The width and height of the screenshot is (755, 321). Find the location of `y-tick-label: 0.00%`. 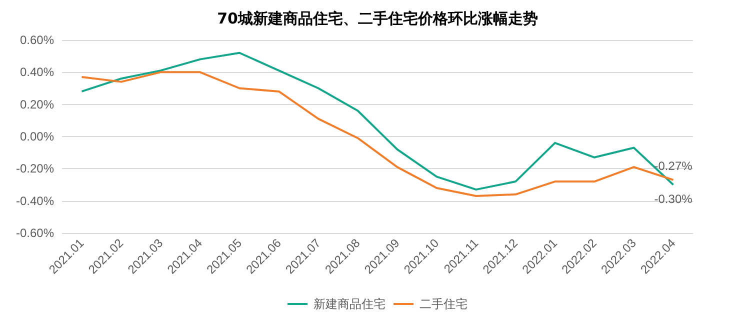

y-tick-label: 0.00% is located at coordinates (37, 137).